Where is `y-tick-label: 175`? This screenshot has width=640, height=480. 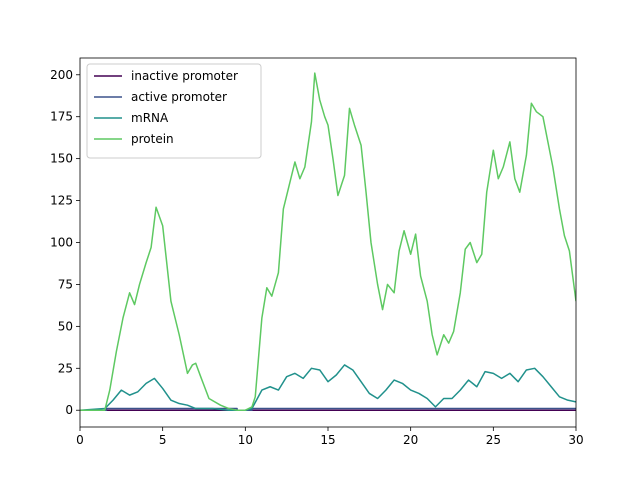 y-tick-label: 175 is located at coordinates (61, 117).